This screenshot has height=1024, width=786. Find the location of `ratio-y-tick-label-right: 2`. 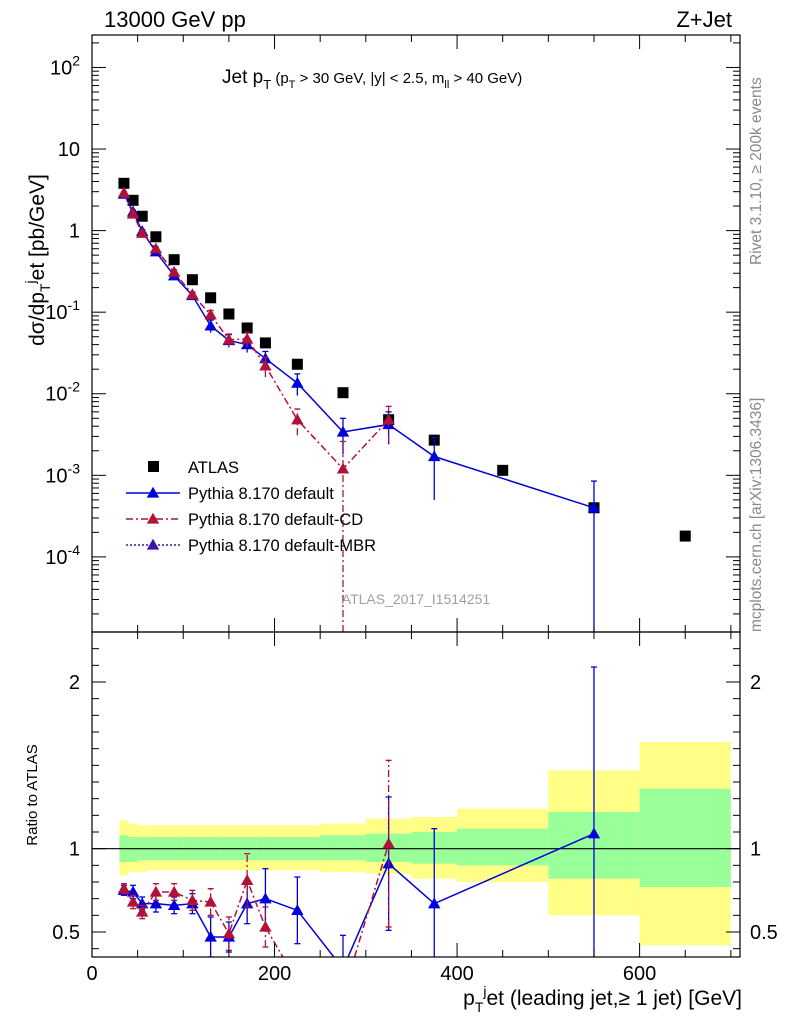

ratio-y-tick-label-right: 2 is located at coordinates (755, 683).